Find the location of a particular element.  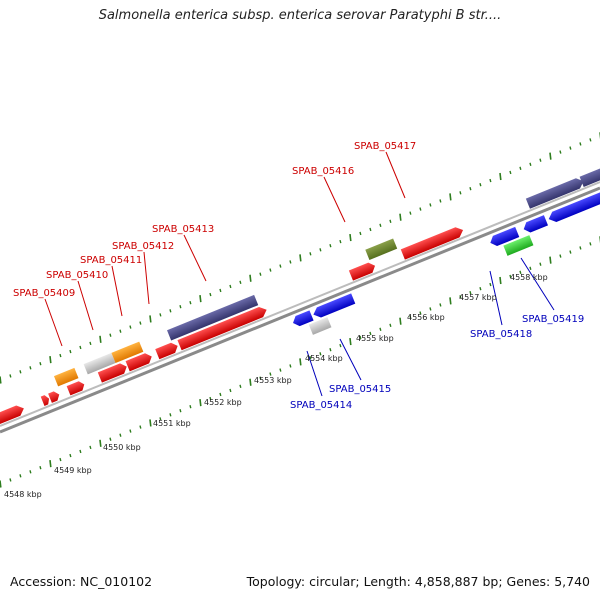

gene-label: SPAB_05413 is located at coordinates (183, 229).